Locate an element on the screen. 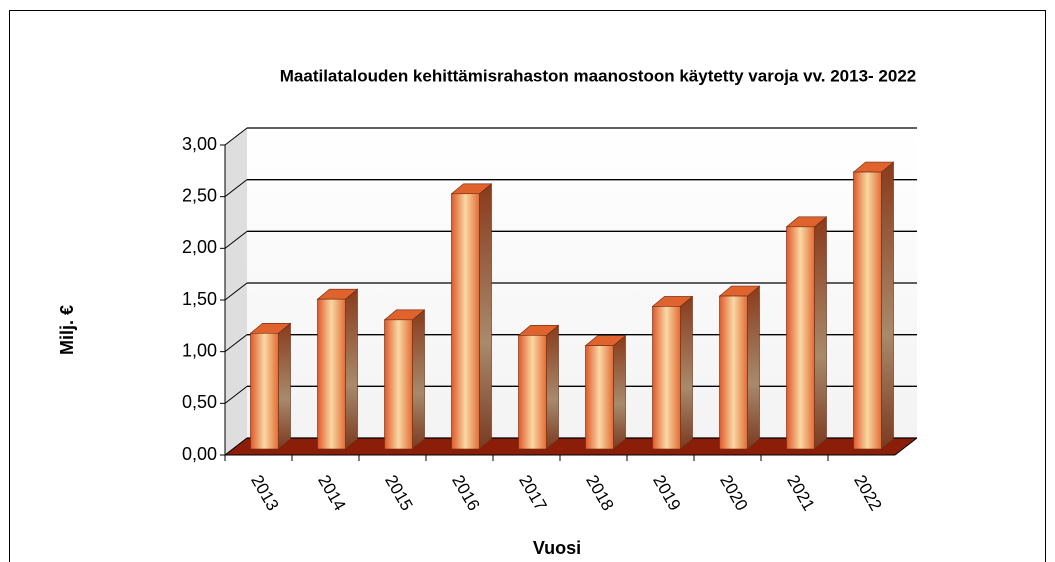 The height and width of the screenshot is (562, 1055). x-tick-label: 2015 is located at coordinates (398, 493).